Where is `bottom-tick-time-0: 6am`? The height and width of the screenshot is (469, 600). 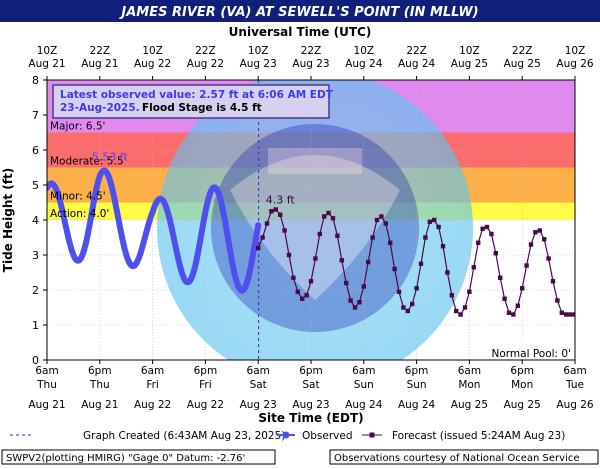
bottom-tick-time-0: 6am is located at coordinates (46, 371).